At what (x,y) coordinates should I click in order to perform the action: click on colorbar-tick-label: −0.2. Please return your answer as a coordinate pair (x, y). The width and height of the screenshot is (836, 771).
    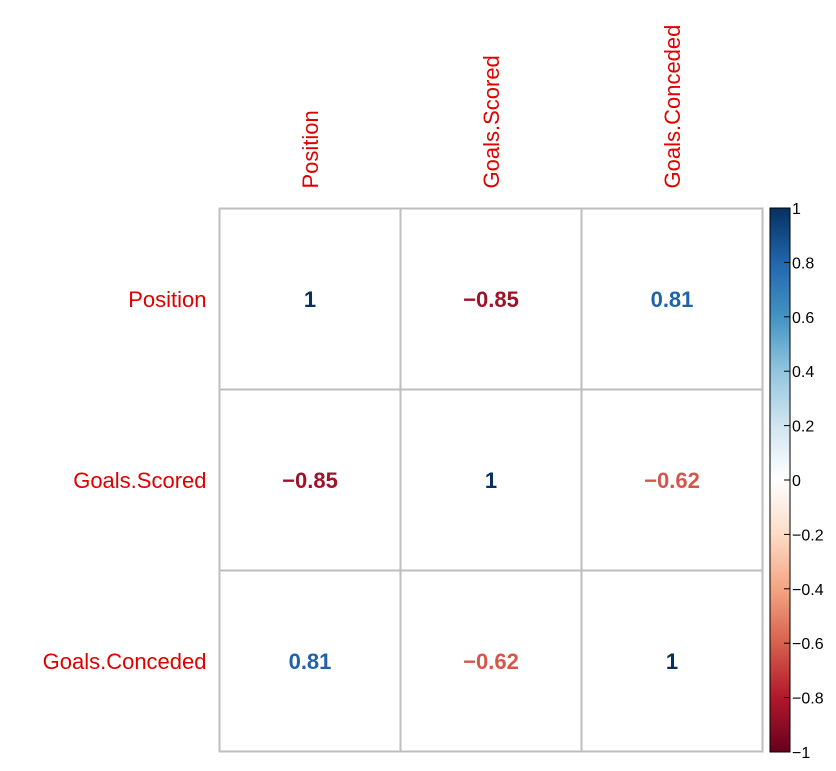
    Looking at the image, I should click on (808, 535).